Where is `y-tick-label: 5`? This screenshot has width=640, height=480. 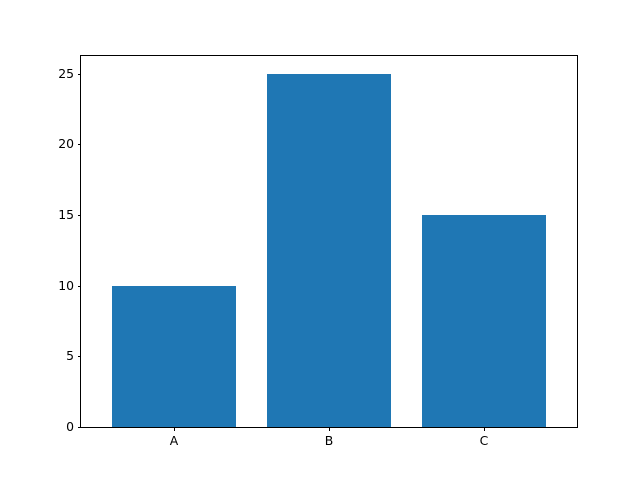 y-tick-label: 5 is located at coordinates (70, 356).